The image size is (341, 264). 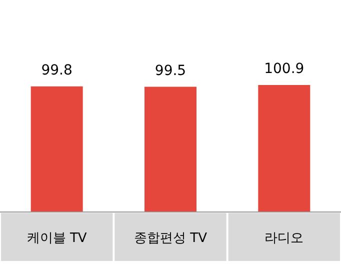 What do you see at coordinates (284, 238) in the screenshot?
I see `x-tick-label: 라디오` at bounding box center [284, 238].